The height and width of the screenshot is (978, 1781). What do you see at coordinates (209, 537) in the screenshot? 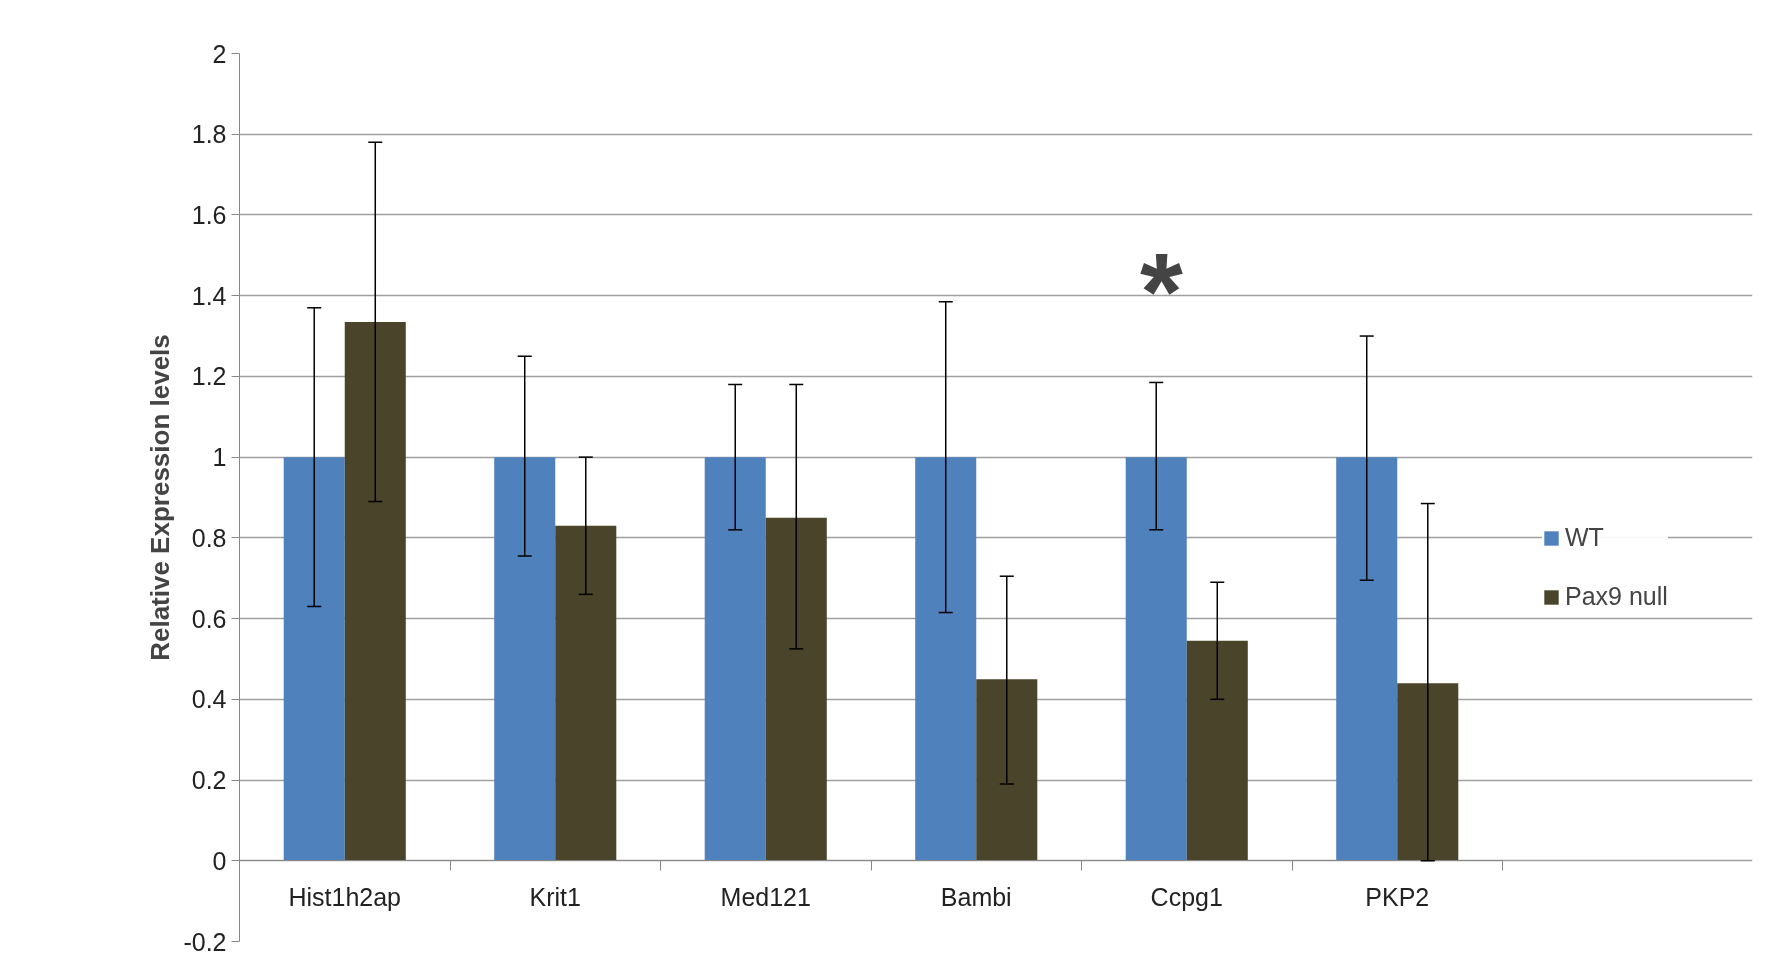
I see `y-tick-label: 0.8` at bounding box center [209, 537].